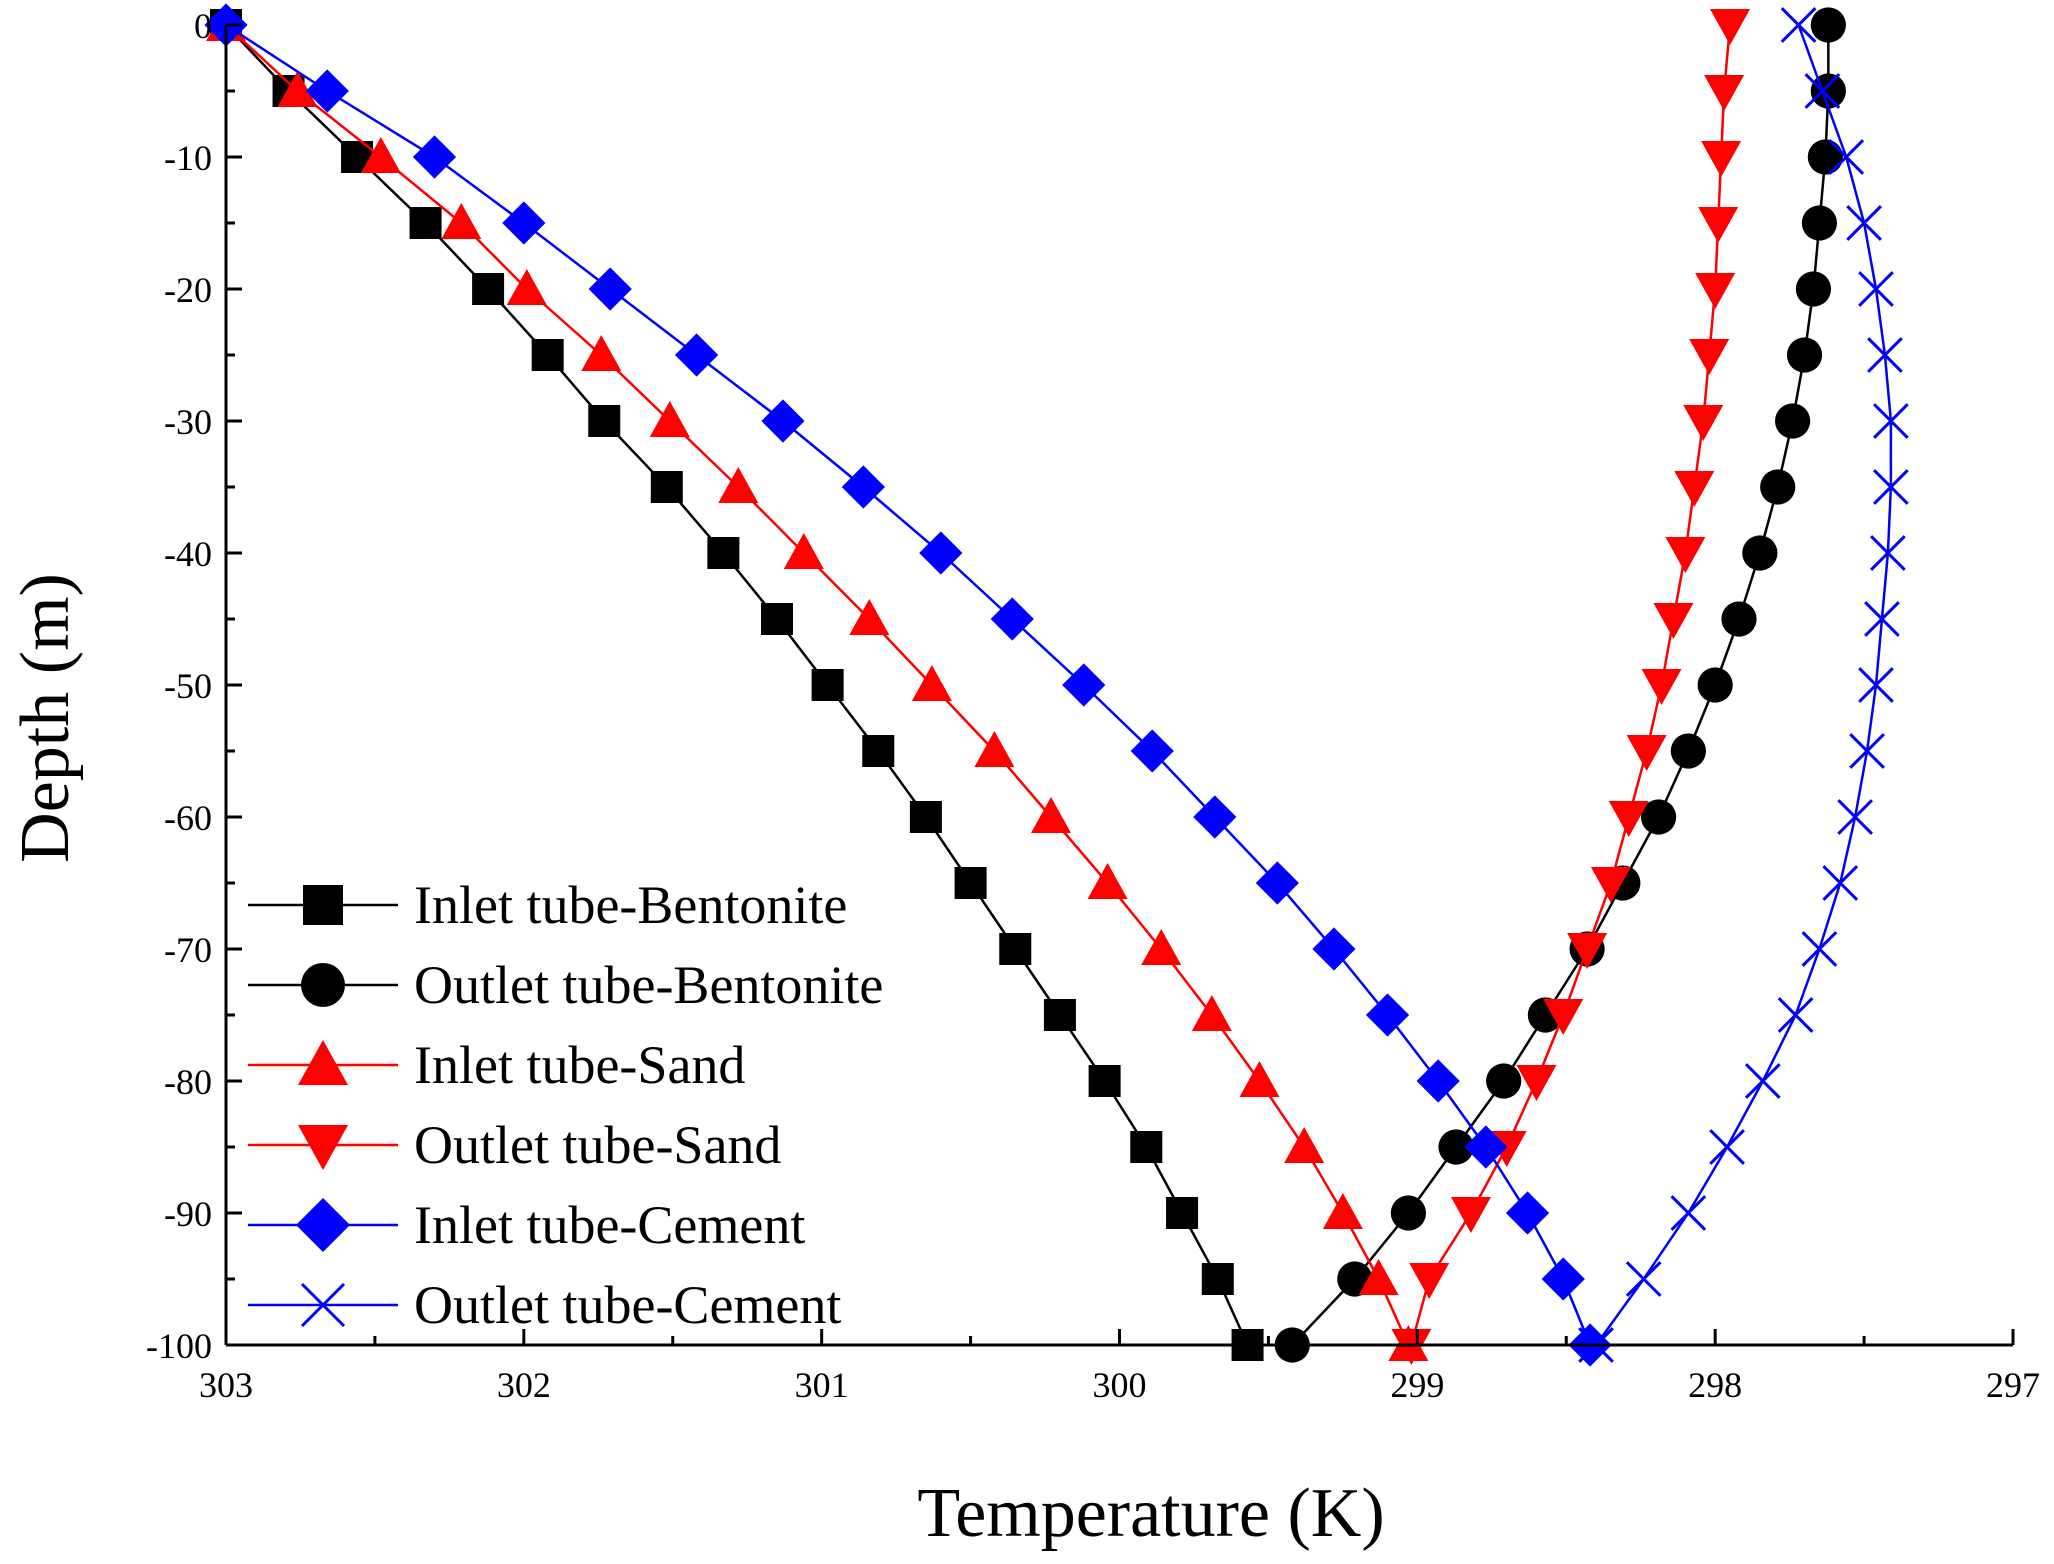 The image size is (2054, 1564). I want to click on legend-item: Inlet tube-Bentonite, so click(547, 905).